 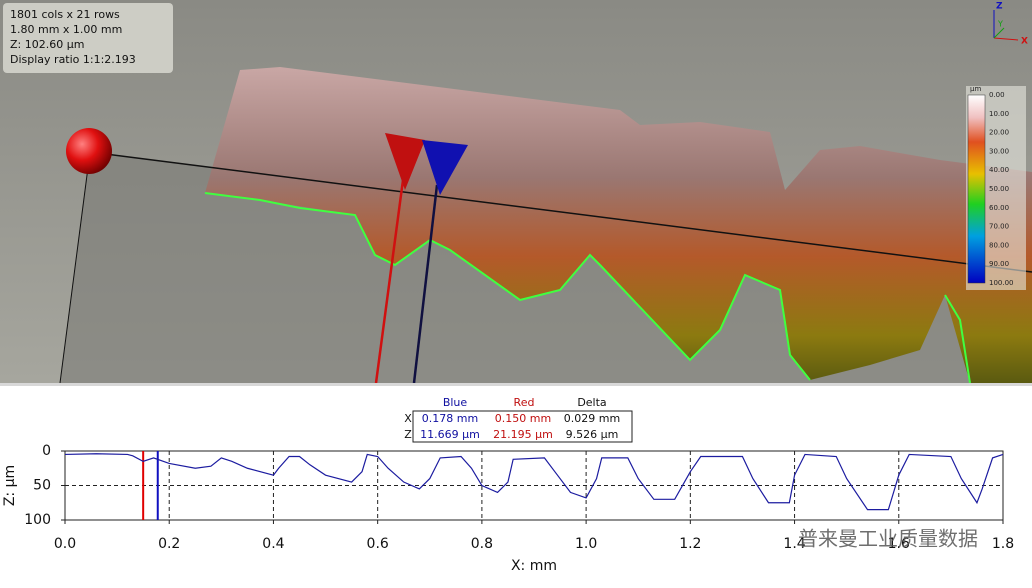 What do you see at coordinates (169, 544) in the screenshot?
I see `x-tick-label: 0.2` at bounding box center [169, 544].